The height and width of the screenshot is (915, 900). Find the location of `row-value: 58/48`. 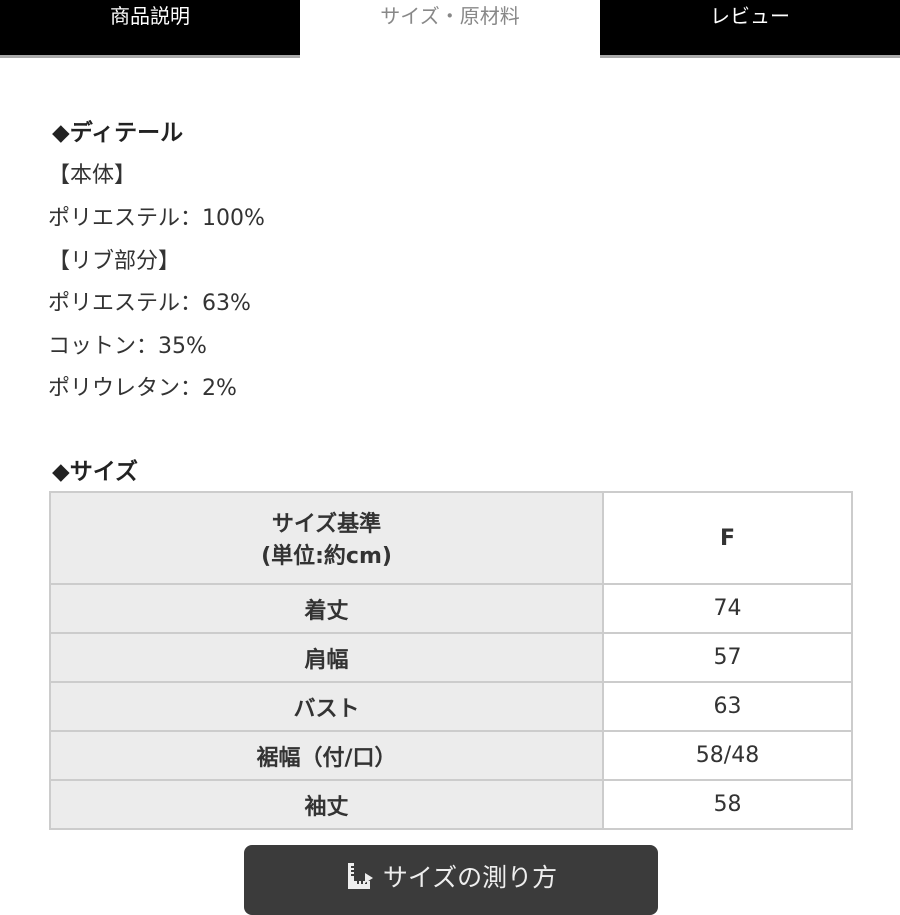

row-value: 58/48 is located at coordinates (727, 755).